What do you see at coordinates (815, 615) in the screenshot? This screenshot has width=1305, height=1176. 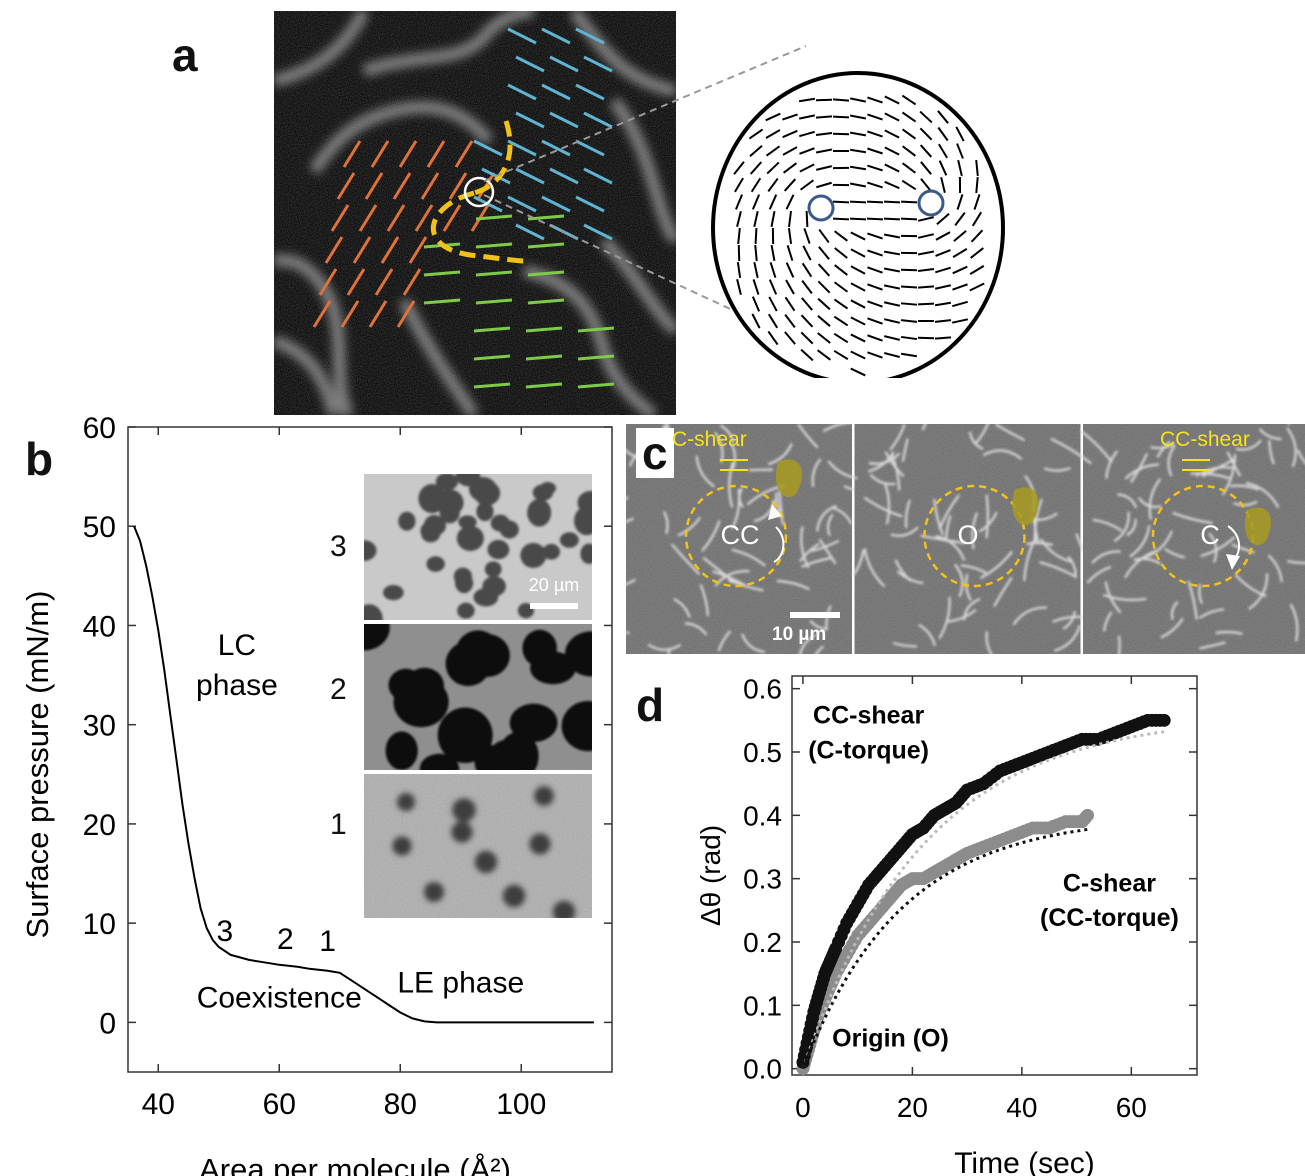 I see `scalebar` at bounding box center [815, 615].